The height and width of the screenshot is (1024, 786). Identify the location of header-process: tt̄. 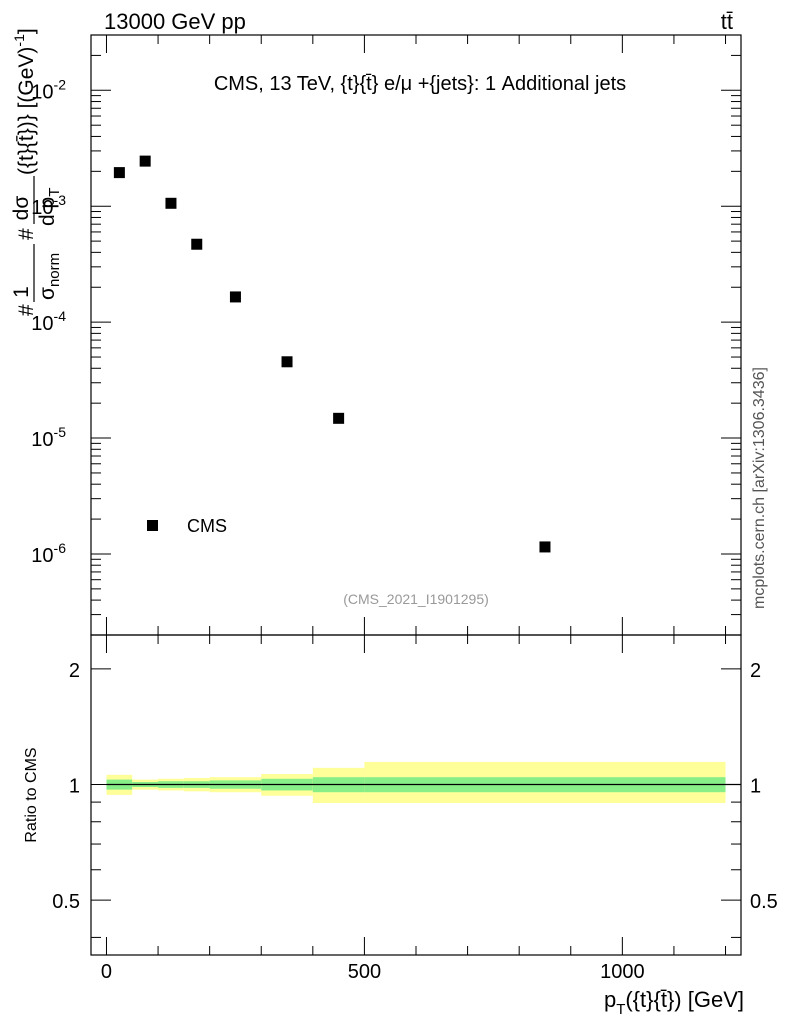
(727, 21).